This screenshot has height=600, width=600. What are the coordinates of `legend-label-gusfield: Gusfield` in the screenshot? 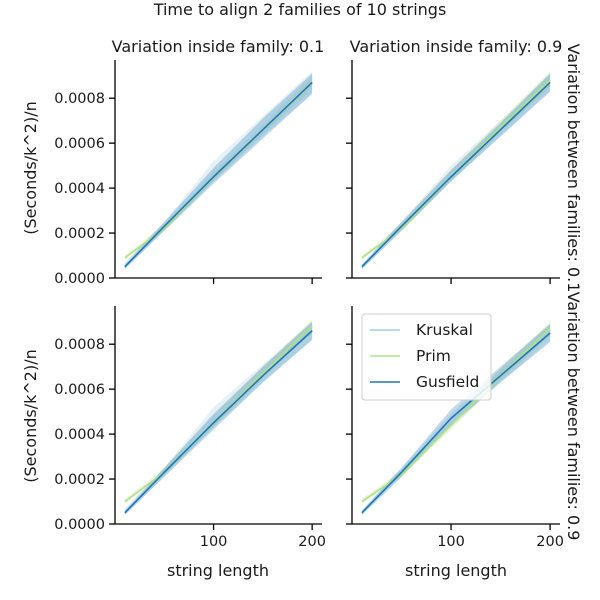 It's located at (447, 382).